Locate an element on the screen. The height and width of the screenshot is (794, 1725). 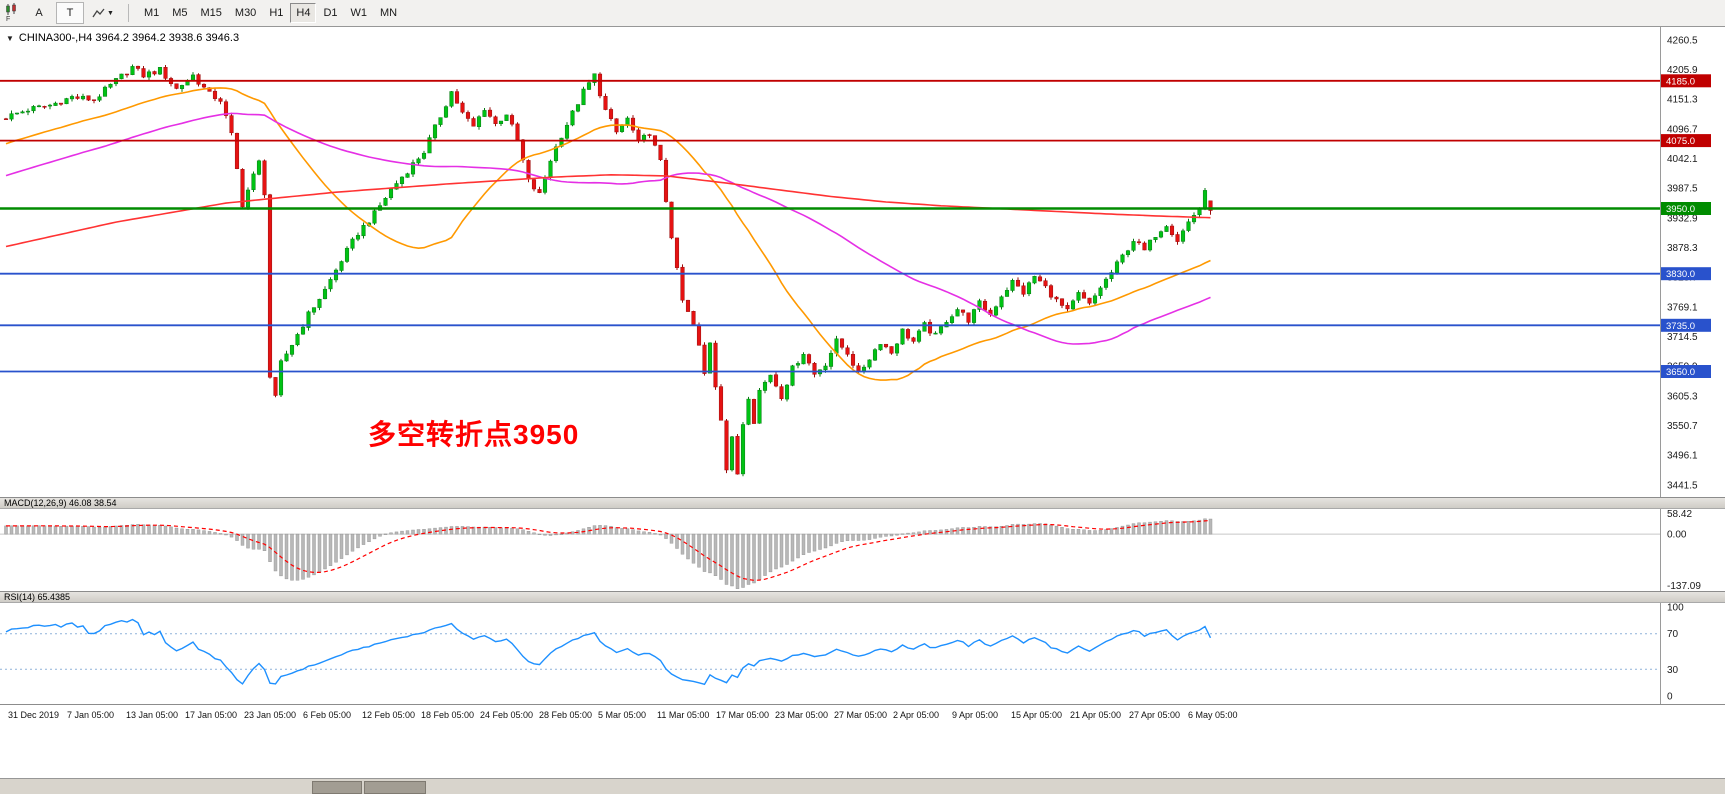
price-tag-4075.0 is located at coordinates (1686, 141).